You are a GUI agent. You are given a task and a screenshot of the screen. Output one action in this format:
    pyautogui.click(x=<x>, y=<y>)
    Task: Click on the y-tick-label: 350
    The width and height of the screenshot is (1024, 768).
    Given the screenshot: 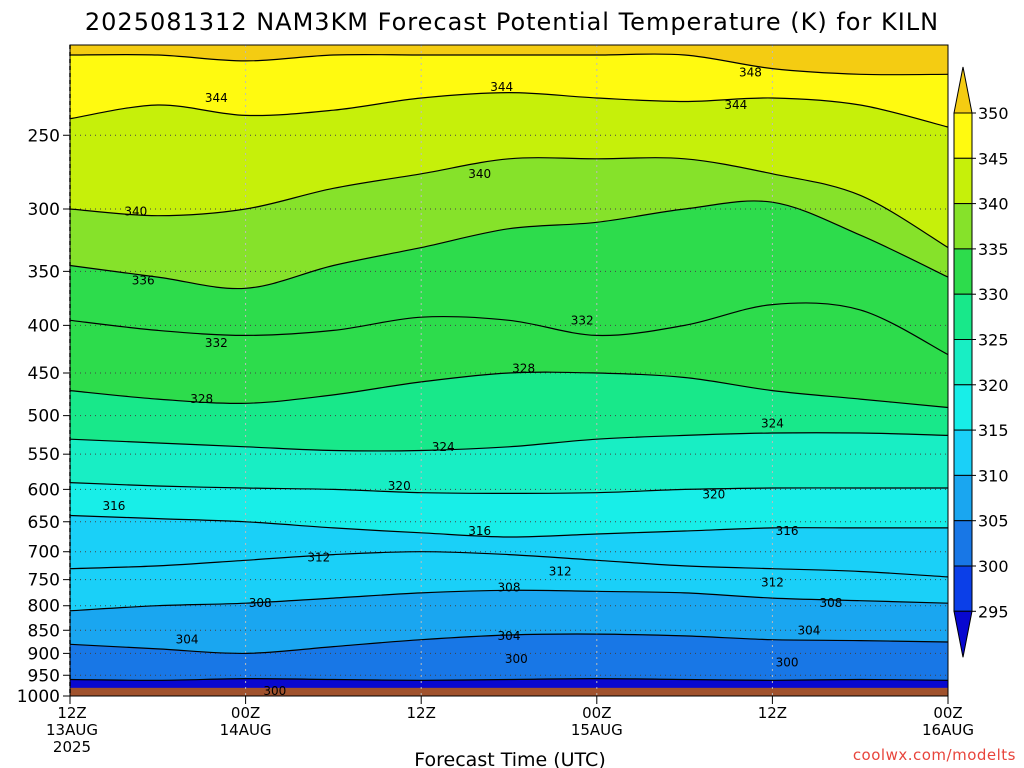 What is the action you would take?
    pyautogui.click(x=44, y=272)
    